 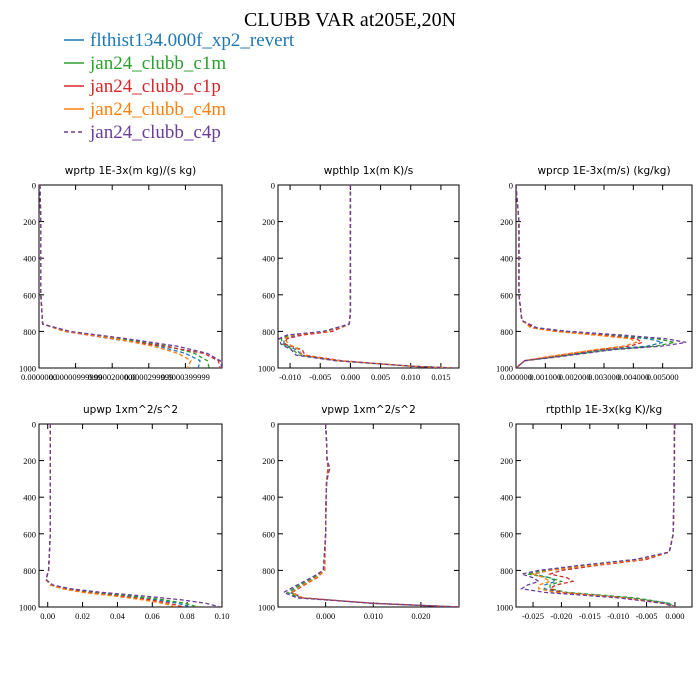 What do you see at coordinates (604, 377) in the screenshot?
I see `x-tick-label: 0.003000` at bounding box center [604, 377].